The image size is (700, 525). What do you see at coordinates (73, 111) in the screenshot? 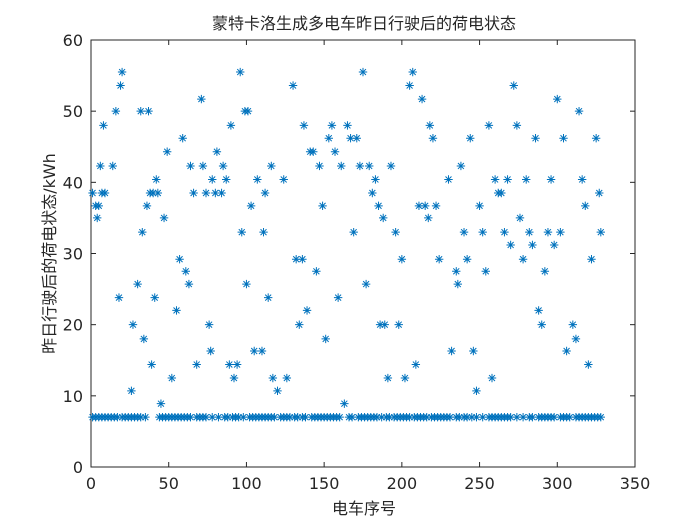
I see `y-tick-label: 50` at bounding box center [73, 111].